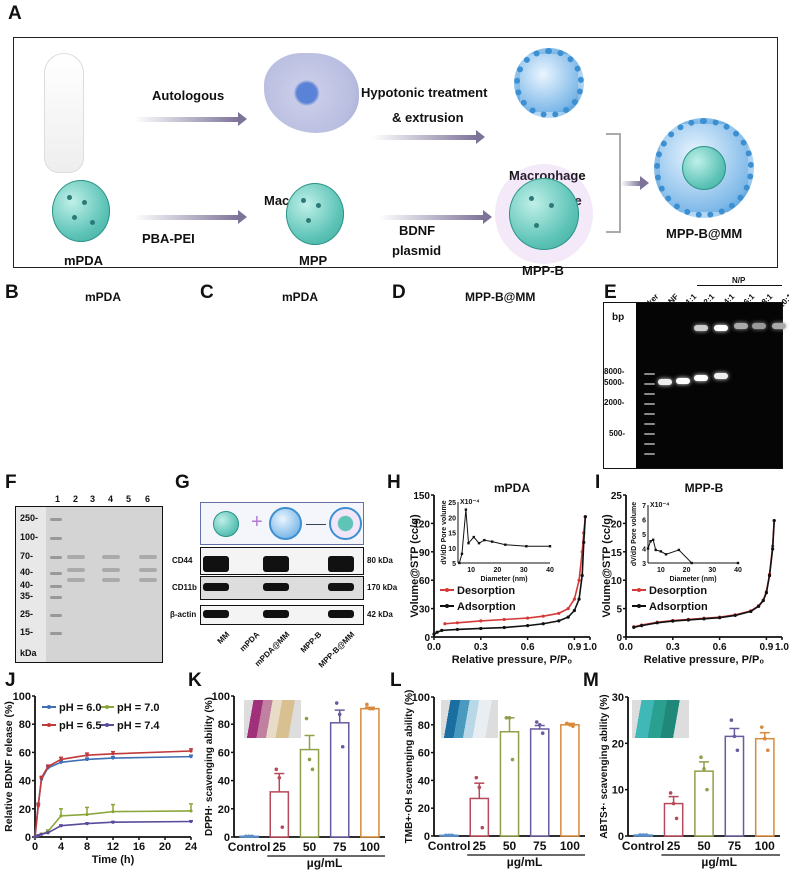 This screenshot has height=871, width=789. Describe the element at coordinates (674, 846) in the screenshot. I see `category-label: 25` at that location.